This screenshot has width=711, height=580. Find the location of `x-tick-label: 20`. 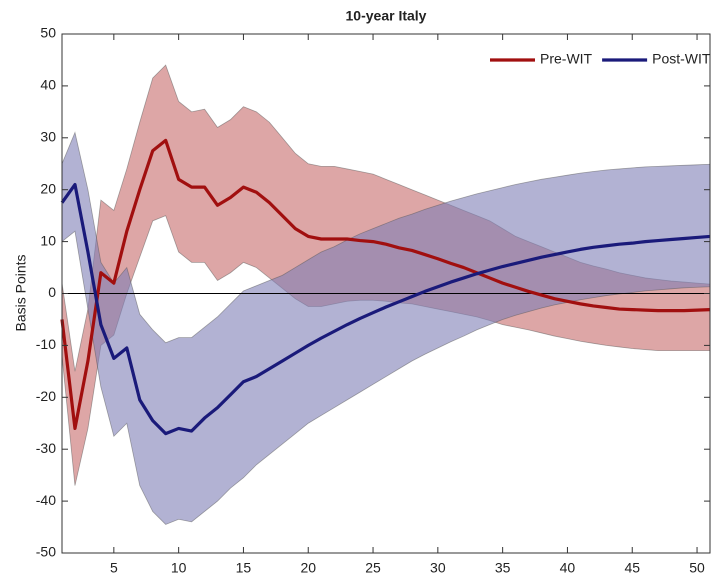

x-tick-label: 20 is located at coordinates (308, 568).